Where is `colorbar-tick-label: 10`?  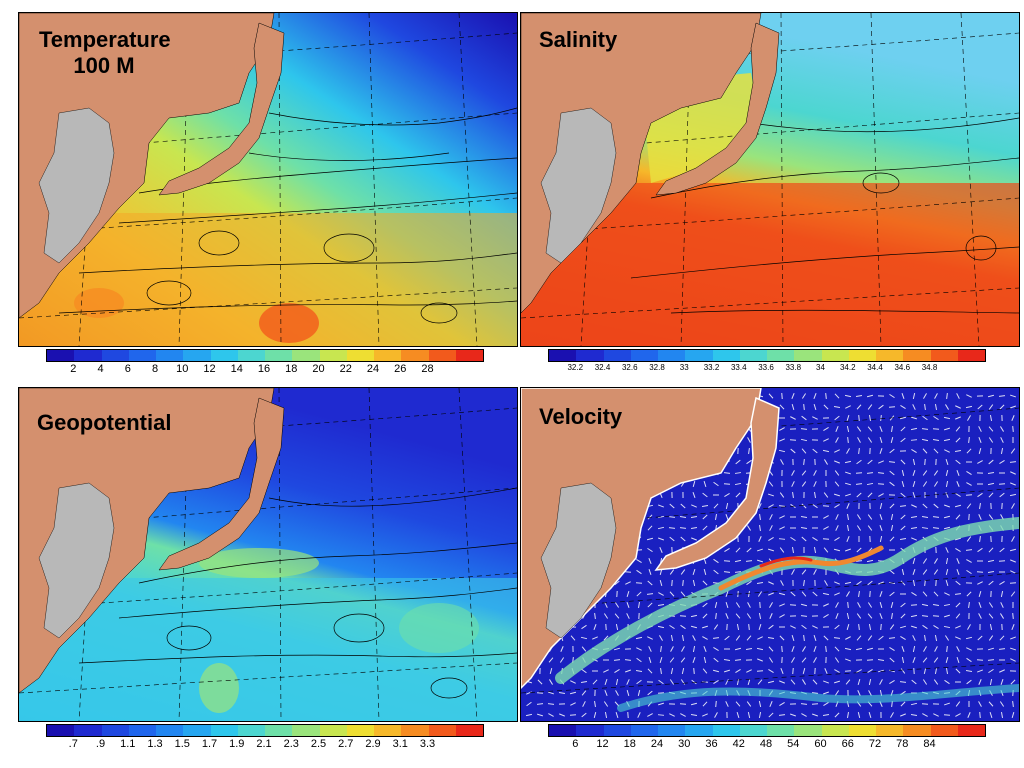 colorbar-tick-label: 10 is located at coordinates (182, 369).